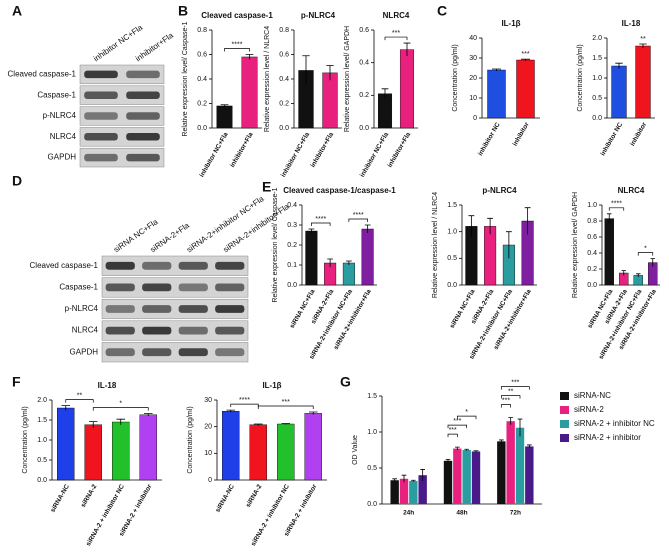 The image size is (669, 557). I want to click on y-tick-label: 0.6, so click(284, 54).